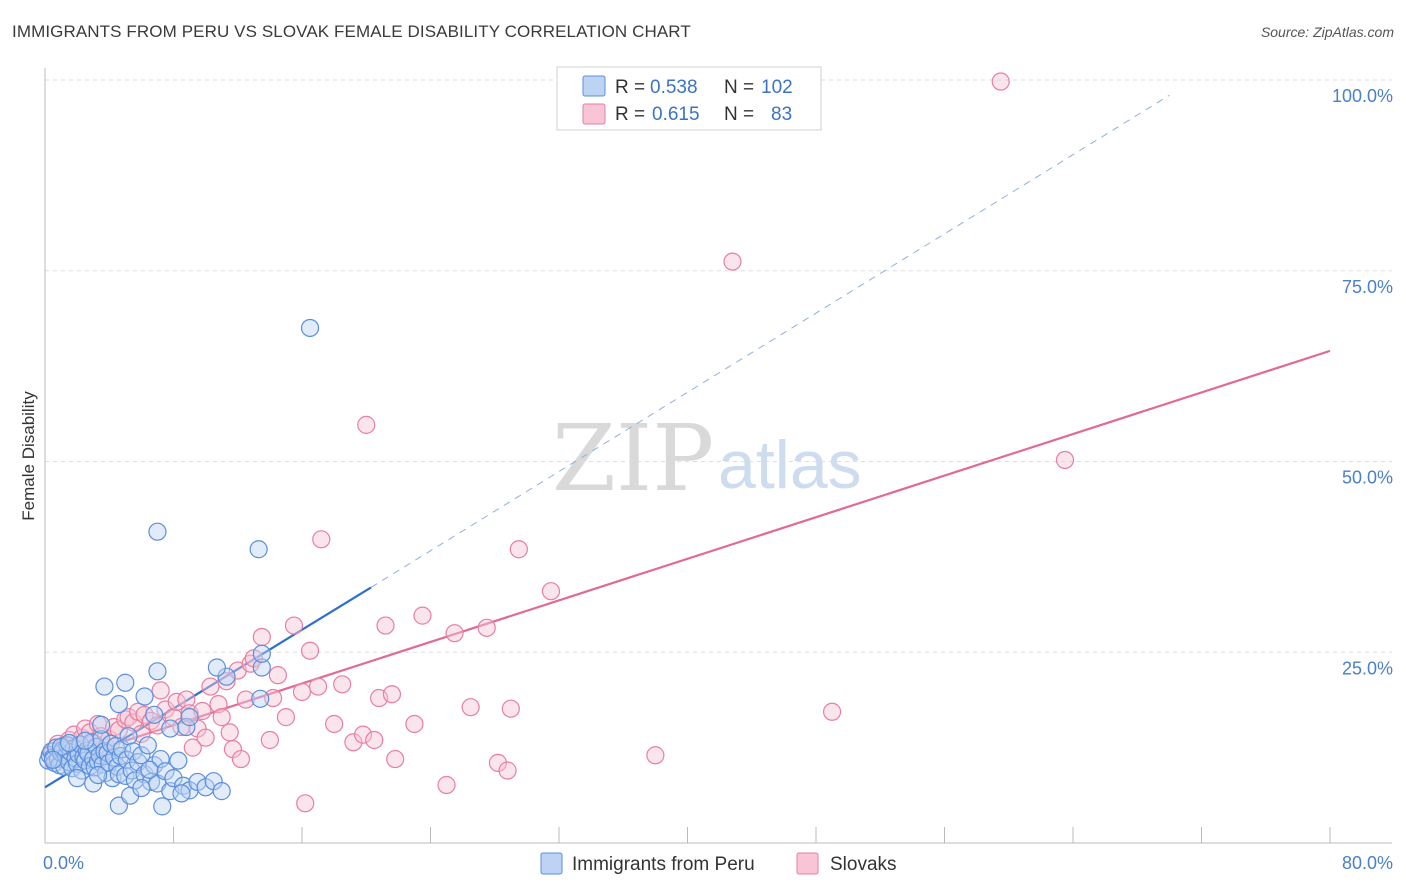 The height and width of the screenshot is (892, 1406). What do you see at coordinates (781, 114) in the screenshot?
I see `legend-n-value-2: 83` at bounding box center [781, 114].